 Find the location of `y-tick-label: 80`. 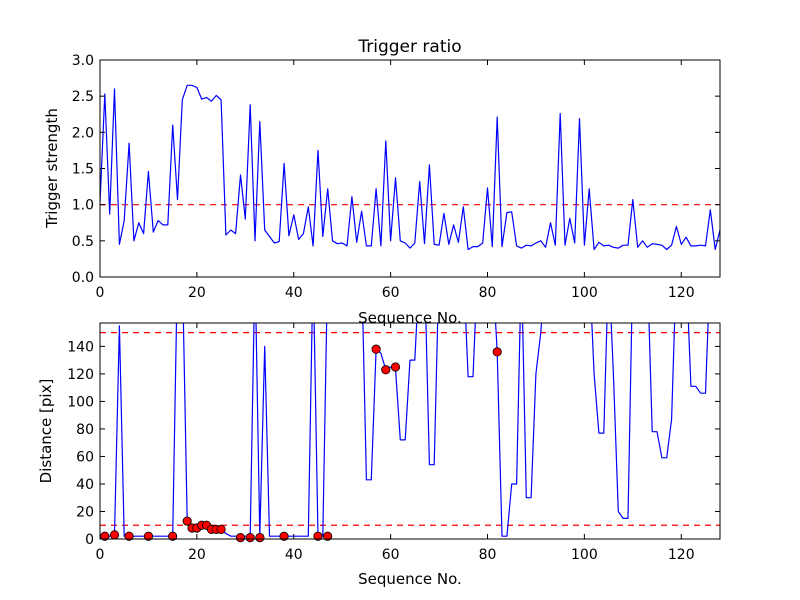

y-tick-label: 80 is located at coordinates (85, 430).